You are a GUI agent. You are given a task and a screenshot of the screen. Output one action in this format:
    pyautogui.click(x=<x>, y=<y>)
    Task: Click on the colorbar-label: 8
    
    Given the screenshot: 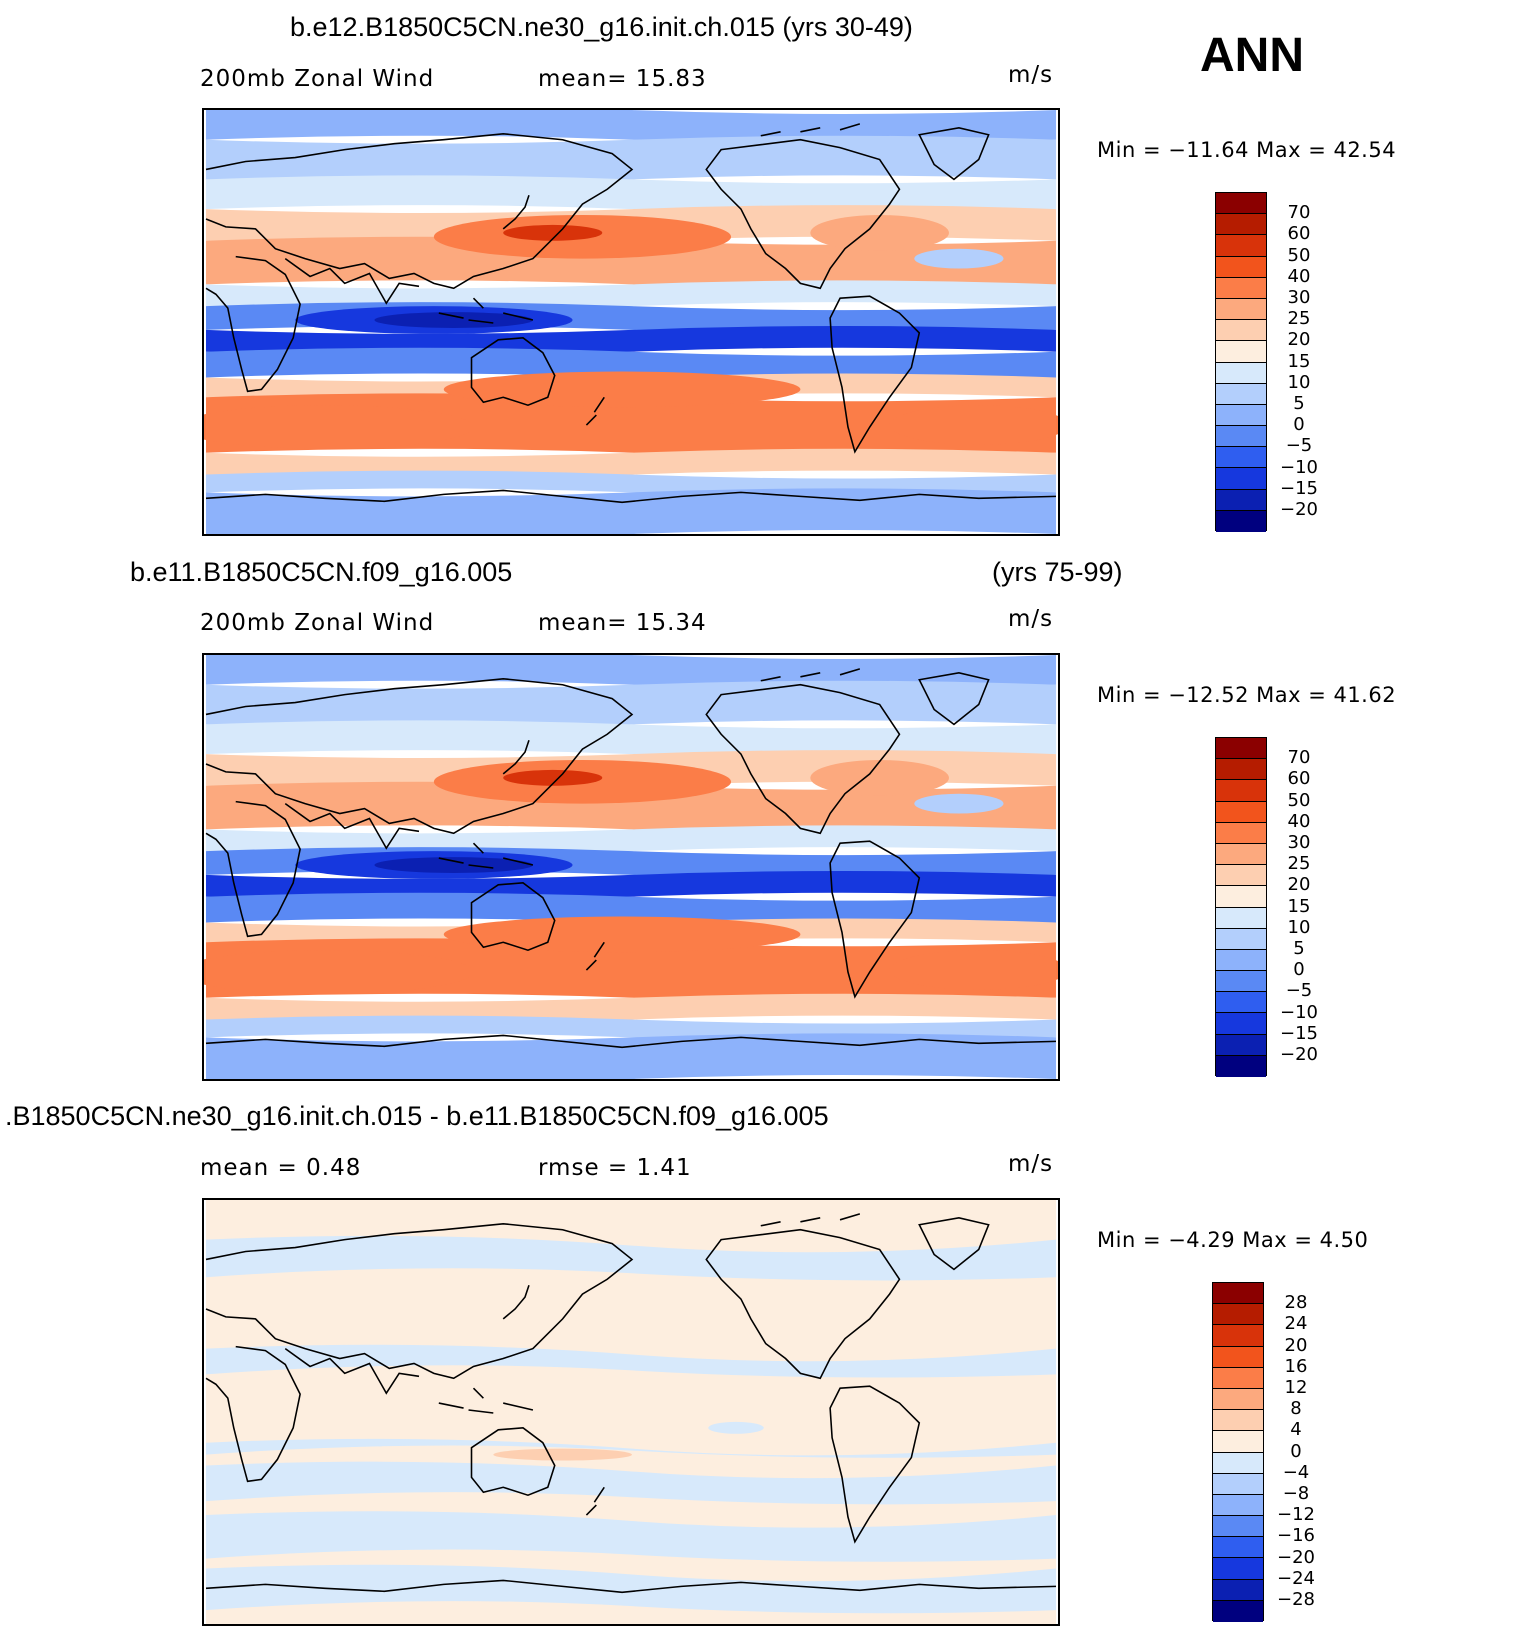 What is the action you would take?
    pyautogui.click(x=1296, y=1409)
    